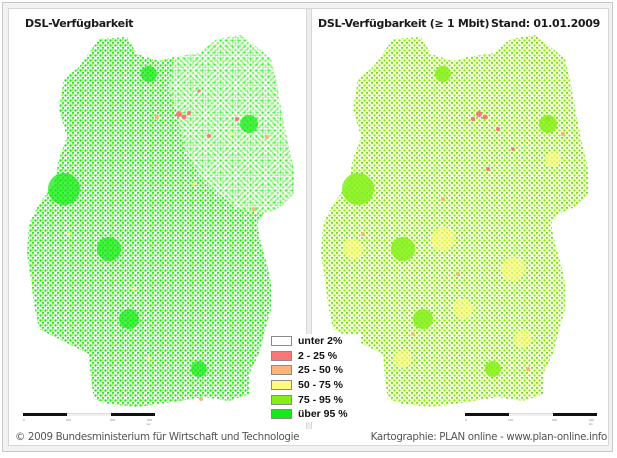 The height and width of the screenshot is (458, 617). I want to click on legend-item-2-25: 2 - 25 %, so click(316, 356).